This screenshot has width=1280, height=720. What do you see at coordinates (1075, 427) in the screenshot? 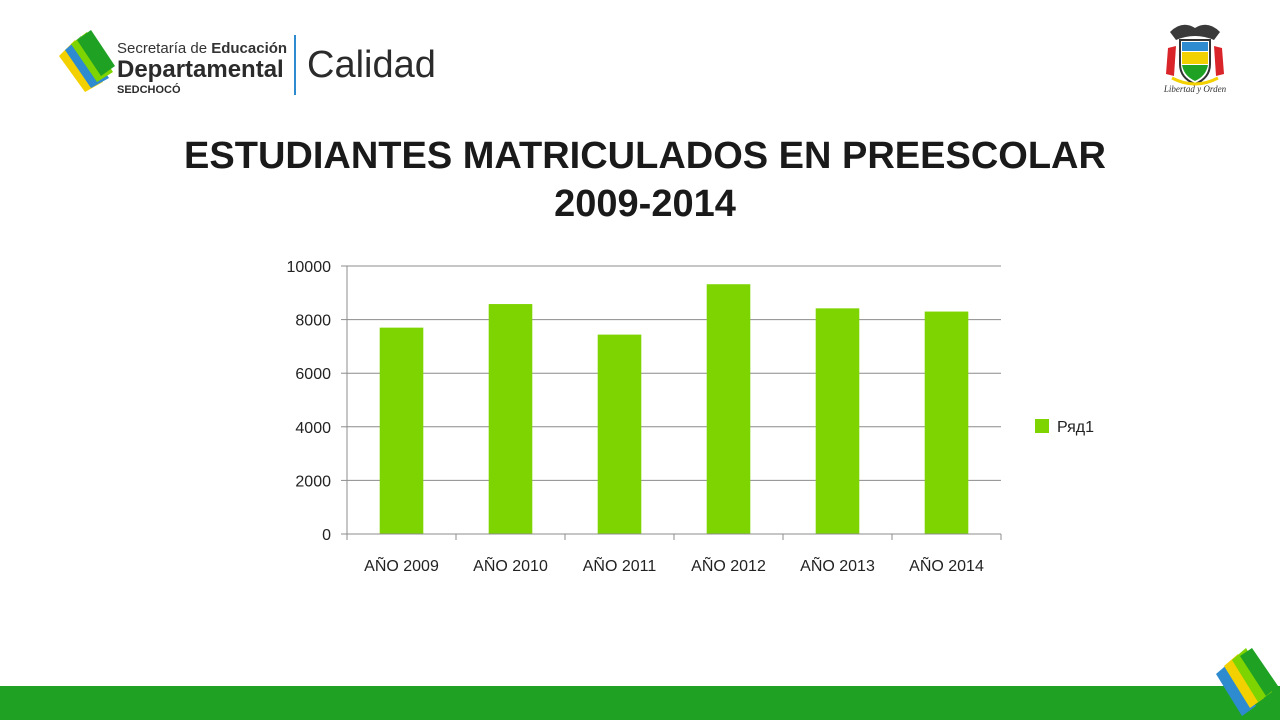
I see `legend-label: Ряд1` at bounding box center [1075, 427].